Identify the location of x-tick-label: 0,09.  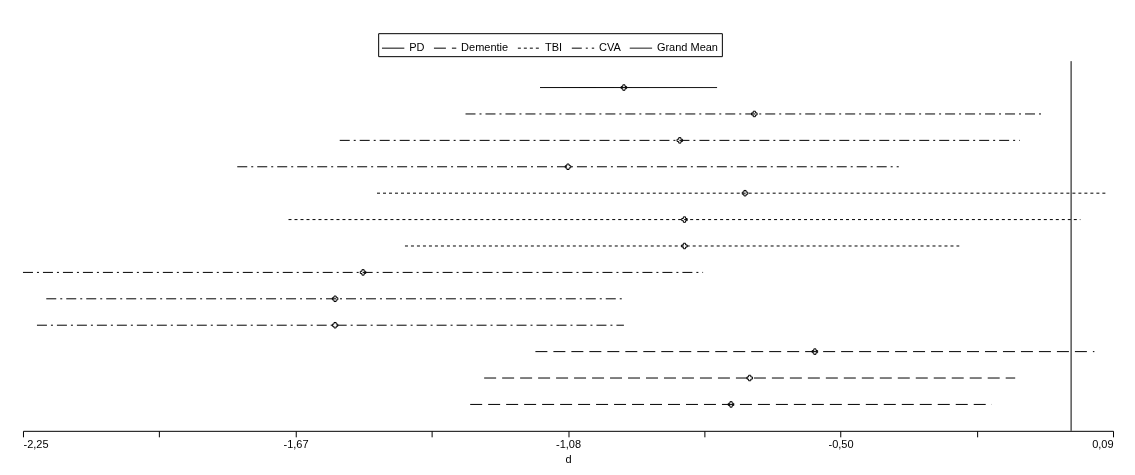
(1103, 444).